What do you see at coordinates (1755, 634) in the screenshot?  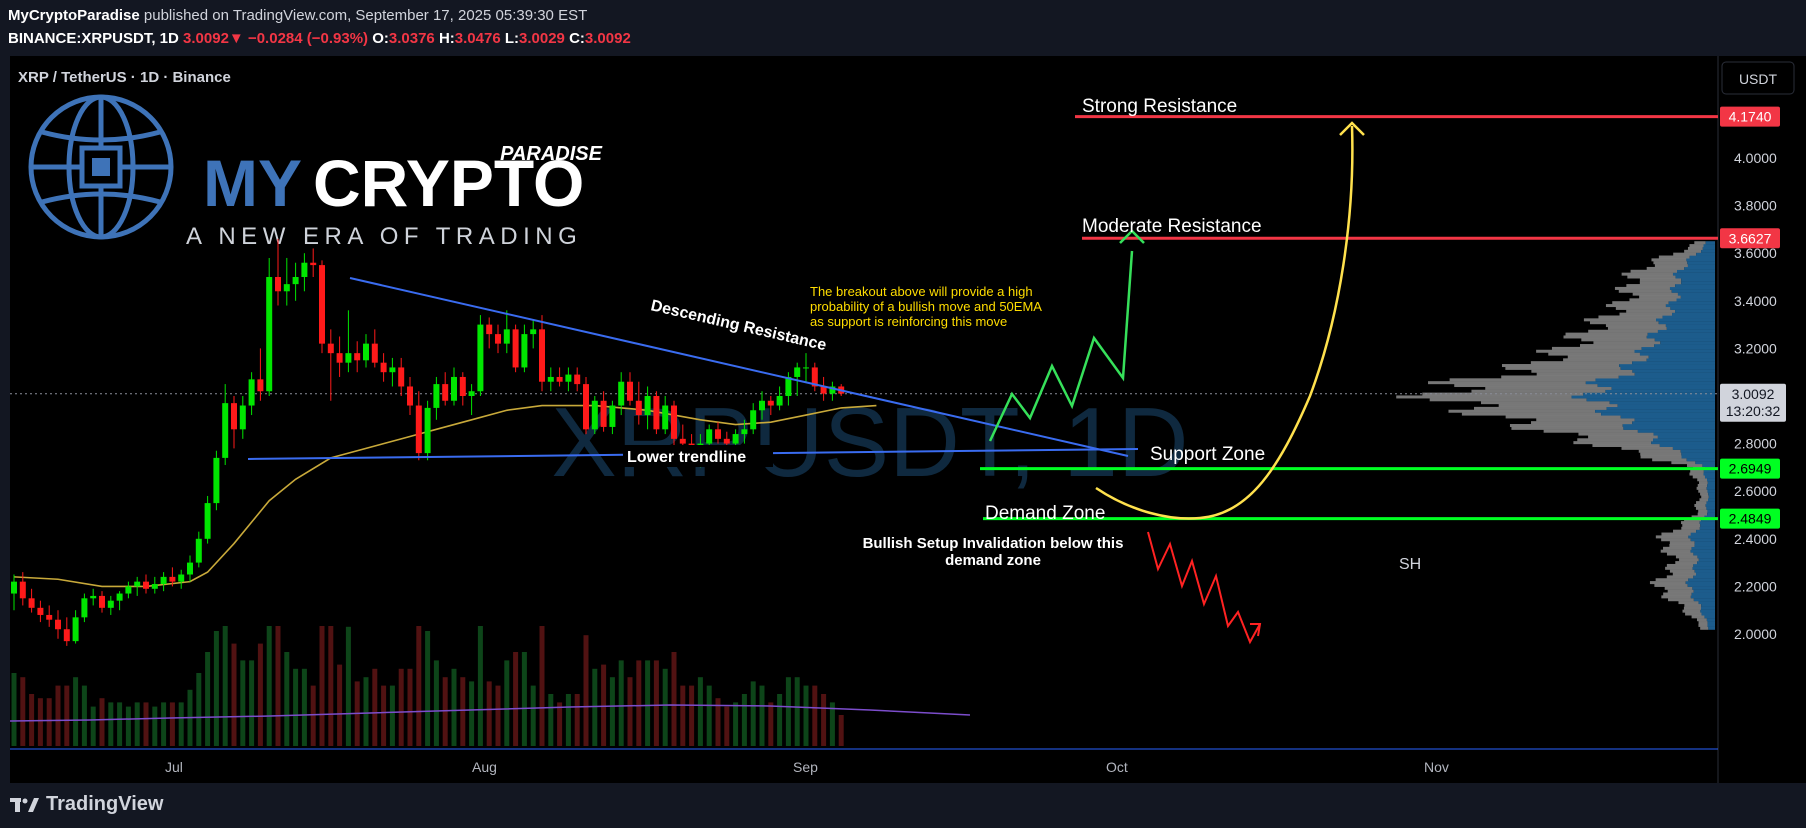 I see `y-tick-label: 2.0000` at bounding box center [1755, 634].